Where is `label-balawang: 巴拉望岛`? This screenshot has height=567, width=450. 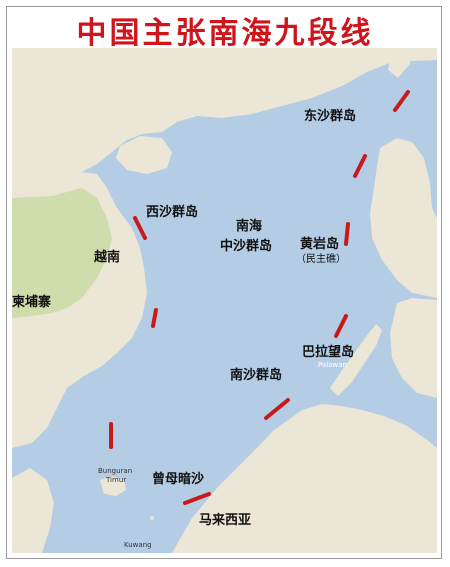 label-balawang: 巴拉望岛 is located at coordinates (328, 352).